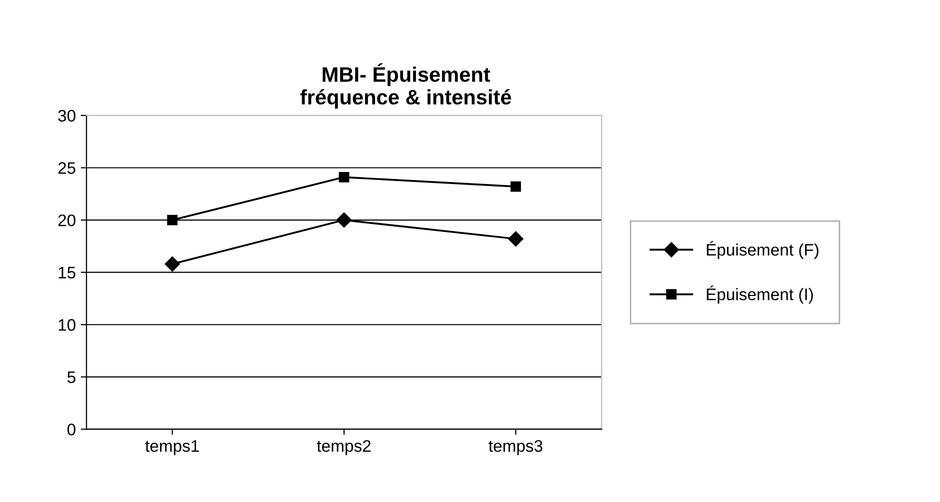  I want to click on x-tick-label: temps3, so click(515, 448).